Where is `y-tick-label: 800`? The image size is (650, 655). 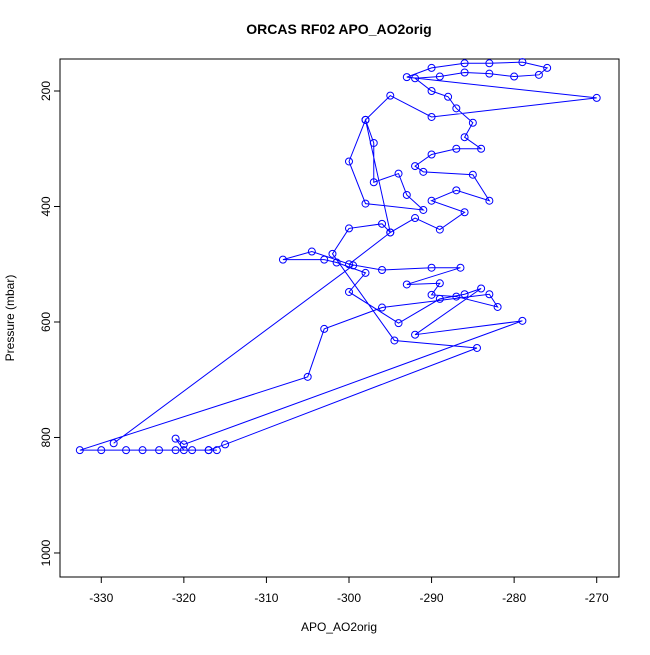
y-tick-label: 800 is located at coordinates (46, 437).